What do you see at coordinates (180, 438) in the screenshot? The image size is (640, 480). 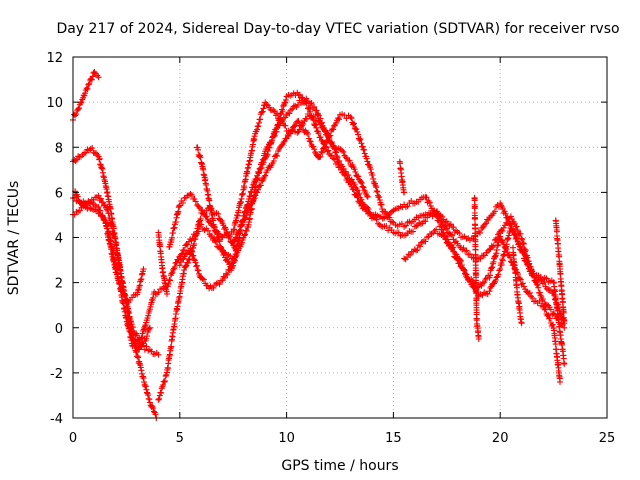 I see `x-tick-label: 5` at bounding box center [180, 438].